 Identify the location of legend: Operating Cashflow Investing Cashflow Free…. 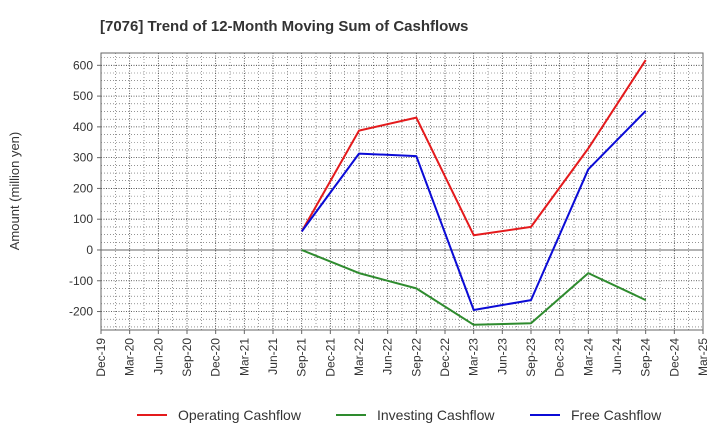
(399, 415).